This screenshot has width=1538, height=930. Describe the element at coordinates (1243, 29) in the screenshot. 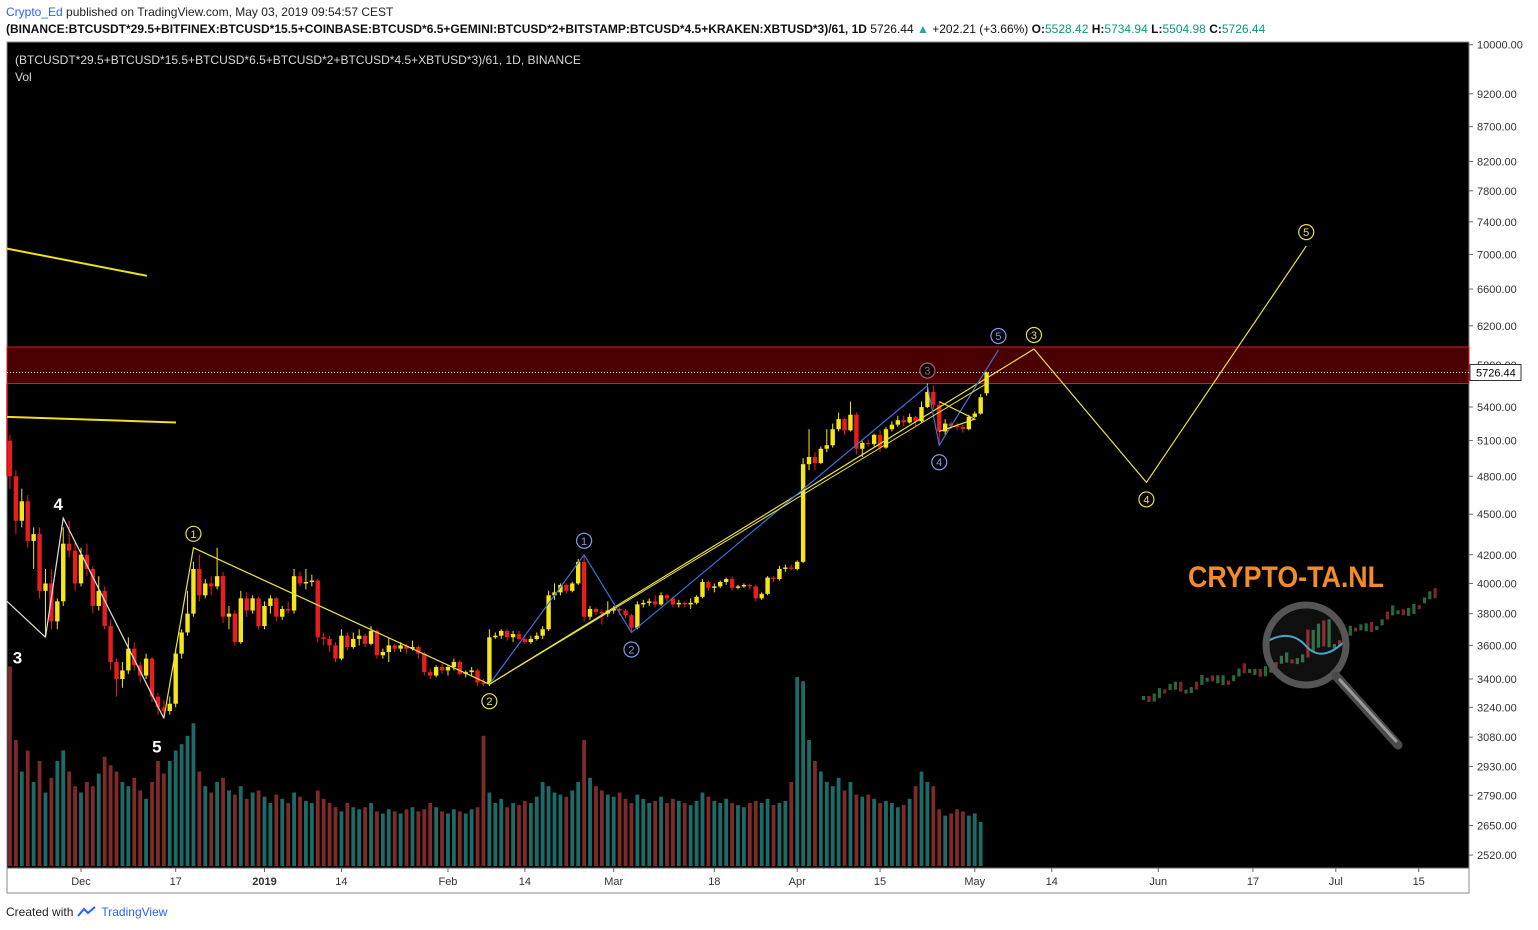

I see `close-value: 5726.44` at that location.